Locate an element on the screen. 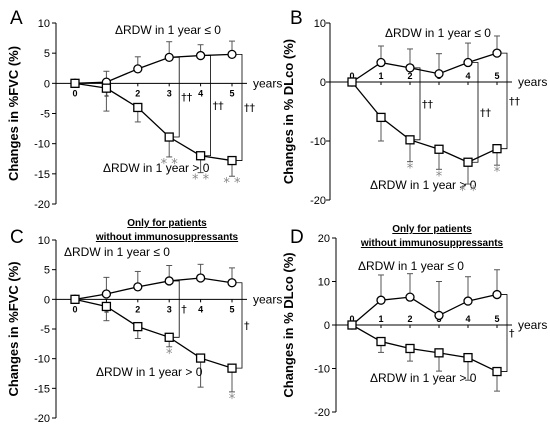 This screenshot has height=430, width=550. panel-d-xtick-label: 1 is located at coordinates (380, 319).